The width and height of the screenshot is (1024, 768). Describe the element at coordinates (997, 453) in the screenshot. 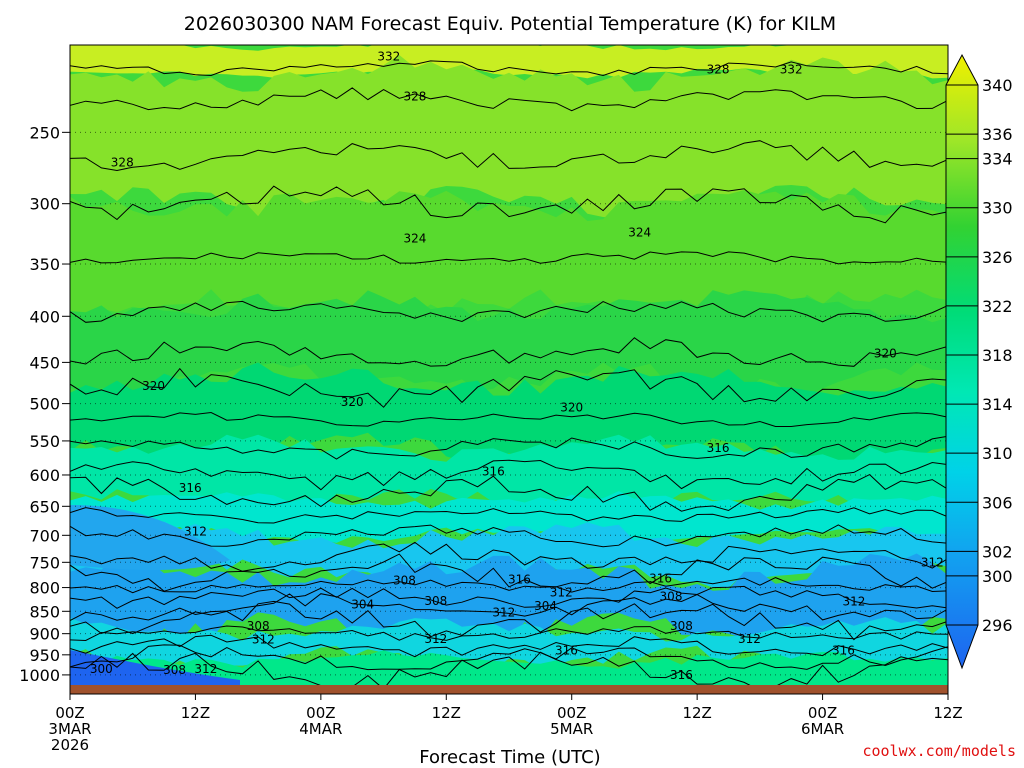

I see `colorbar-tick-label: 310` at that location.